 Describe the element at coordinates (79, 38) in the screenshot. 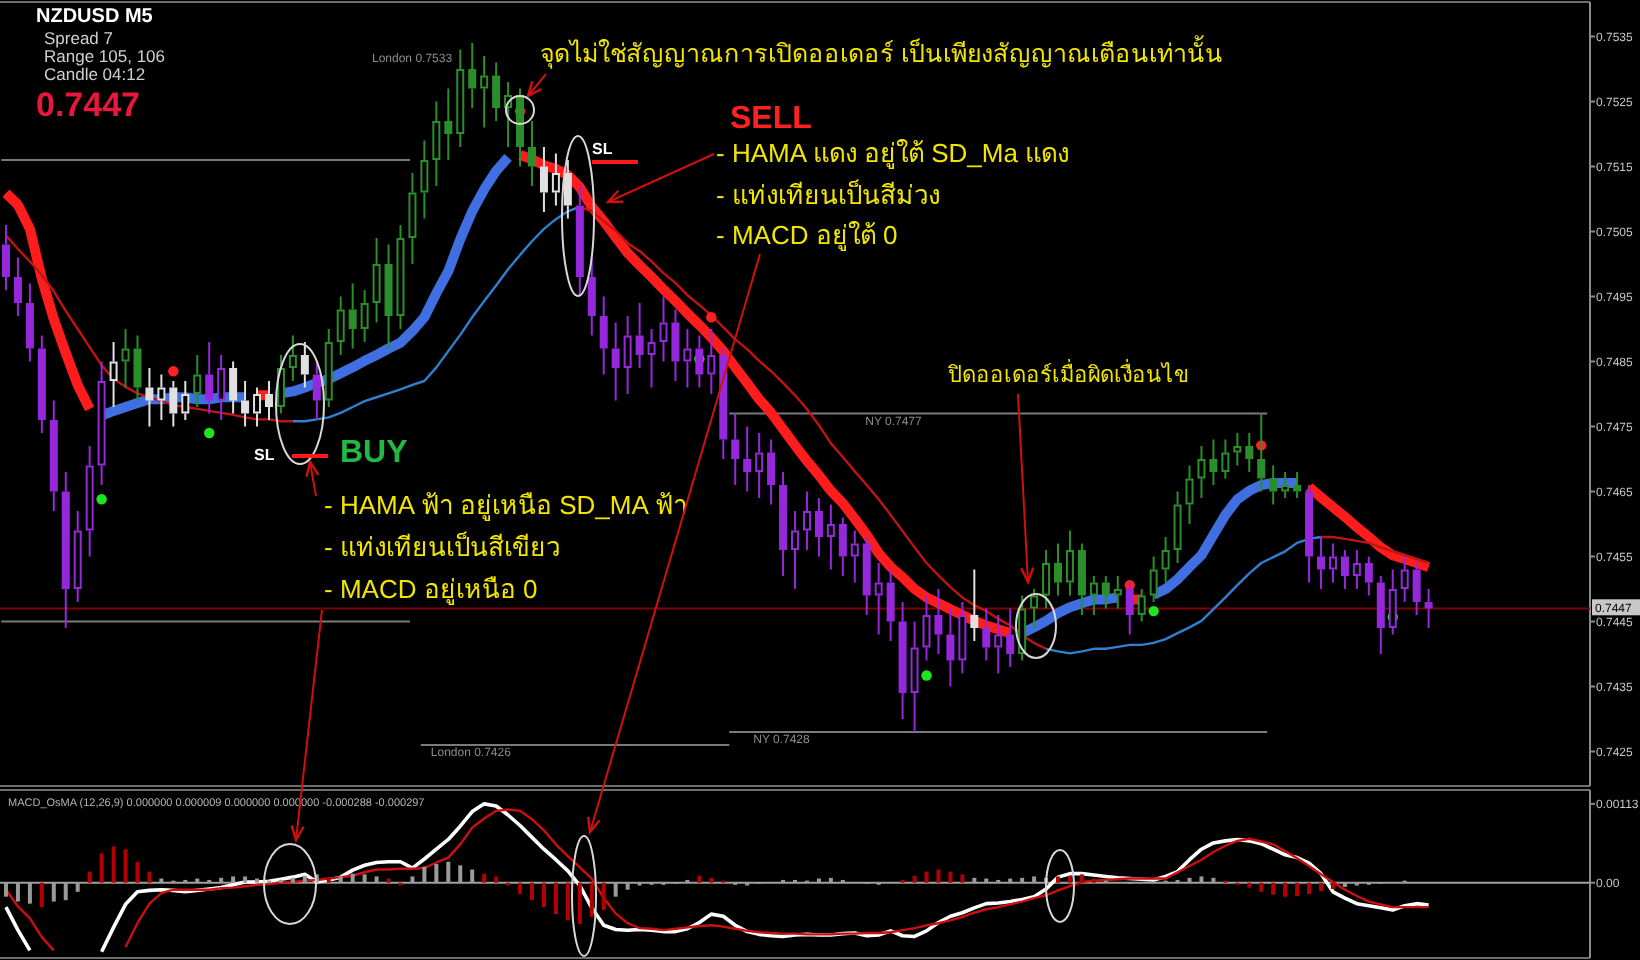

I see `annotation: Spread 7` at that location.